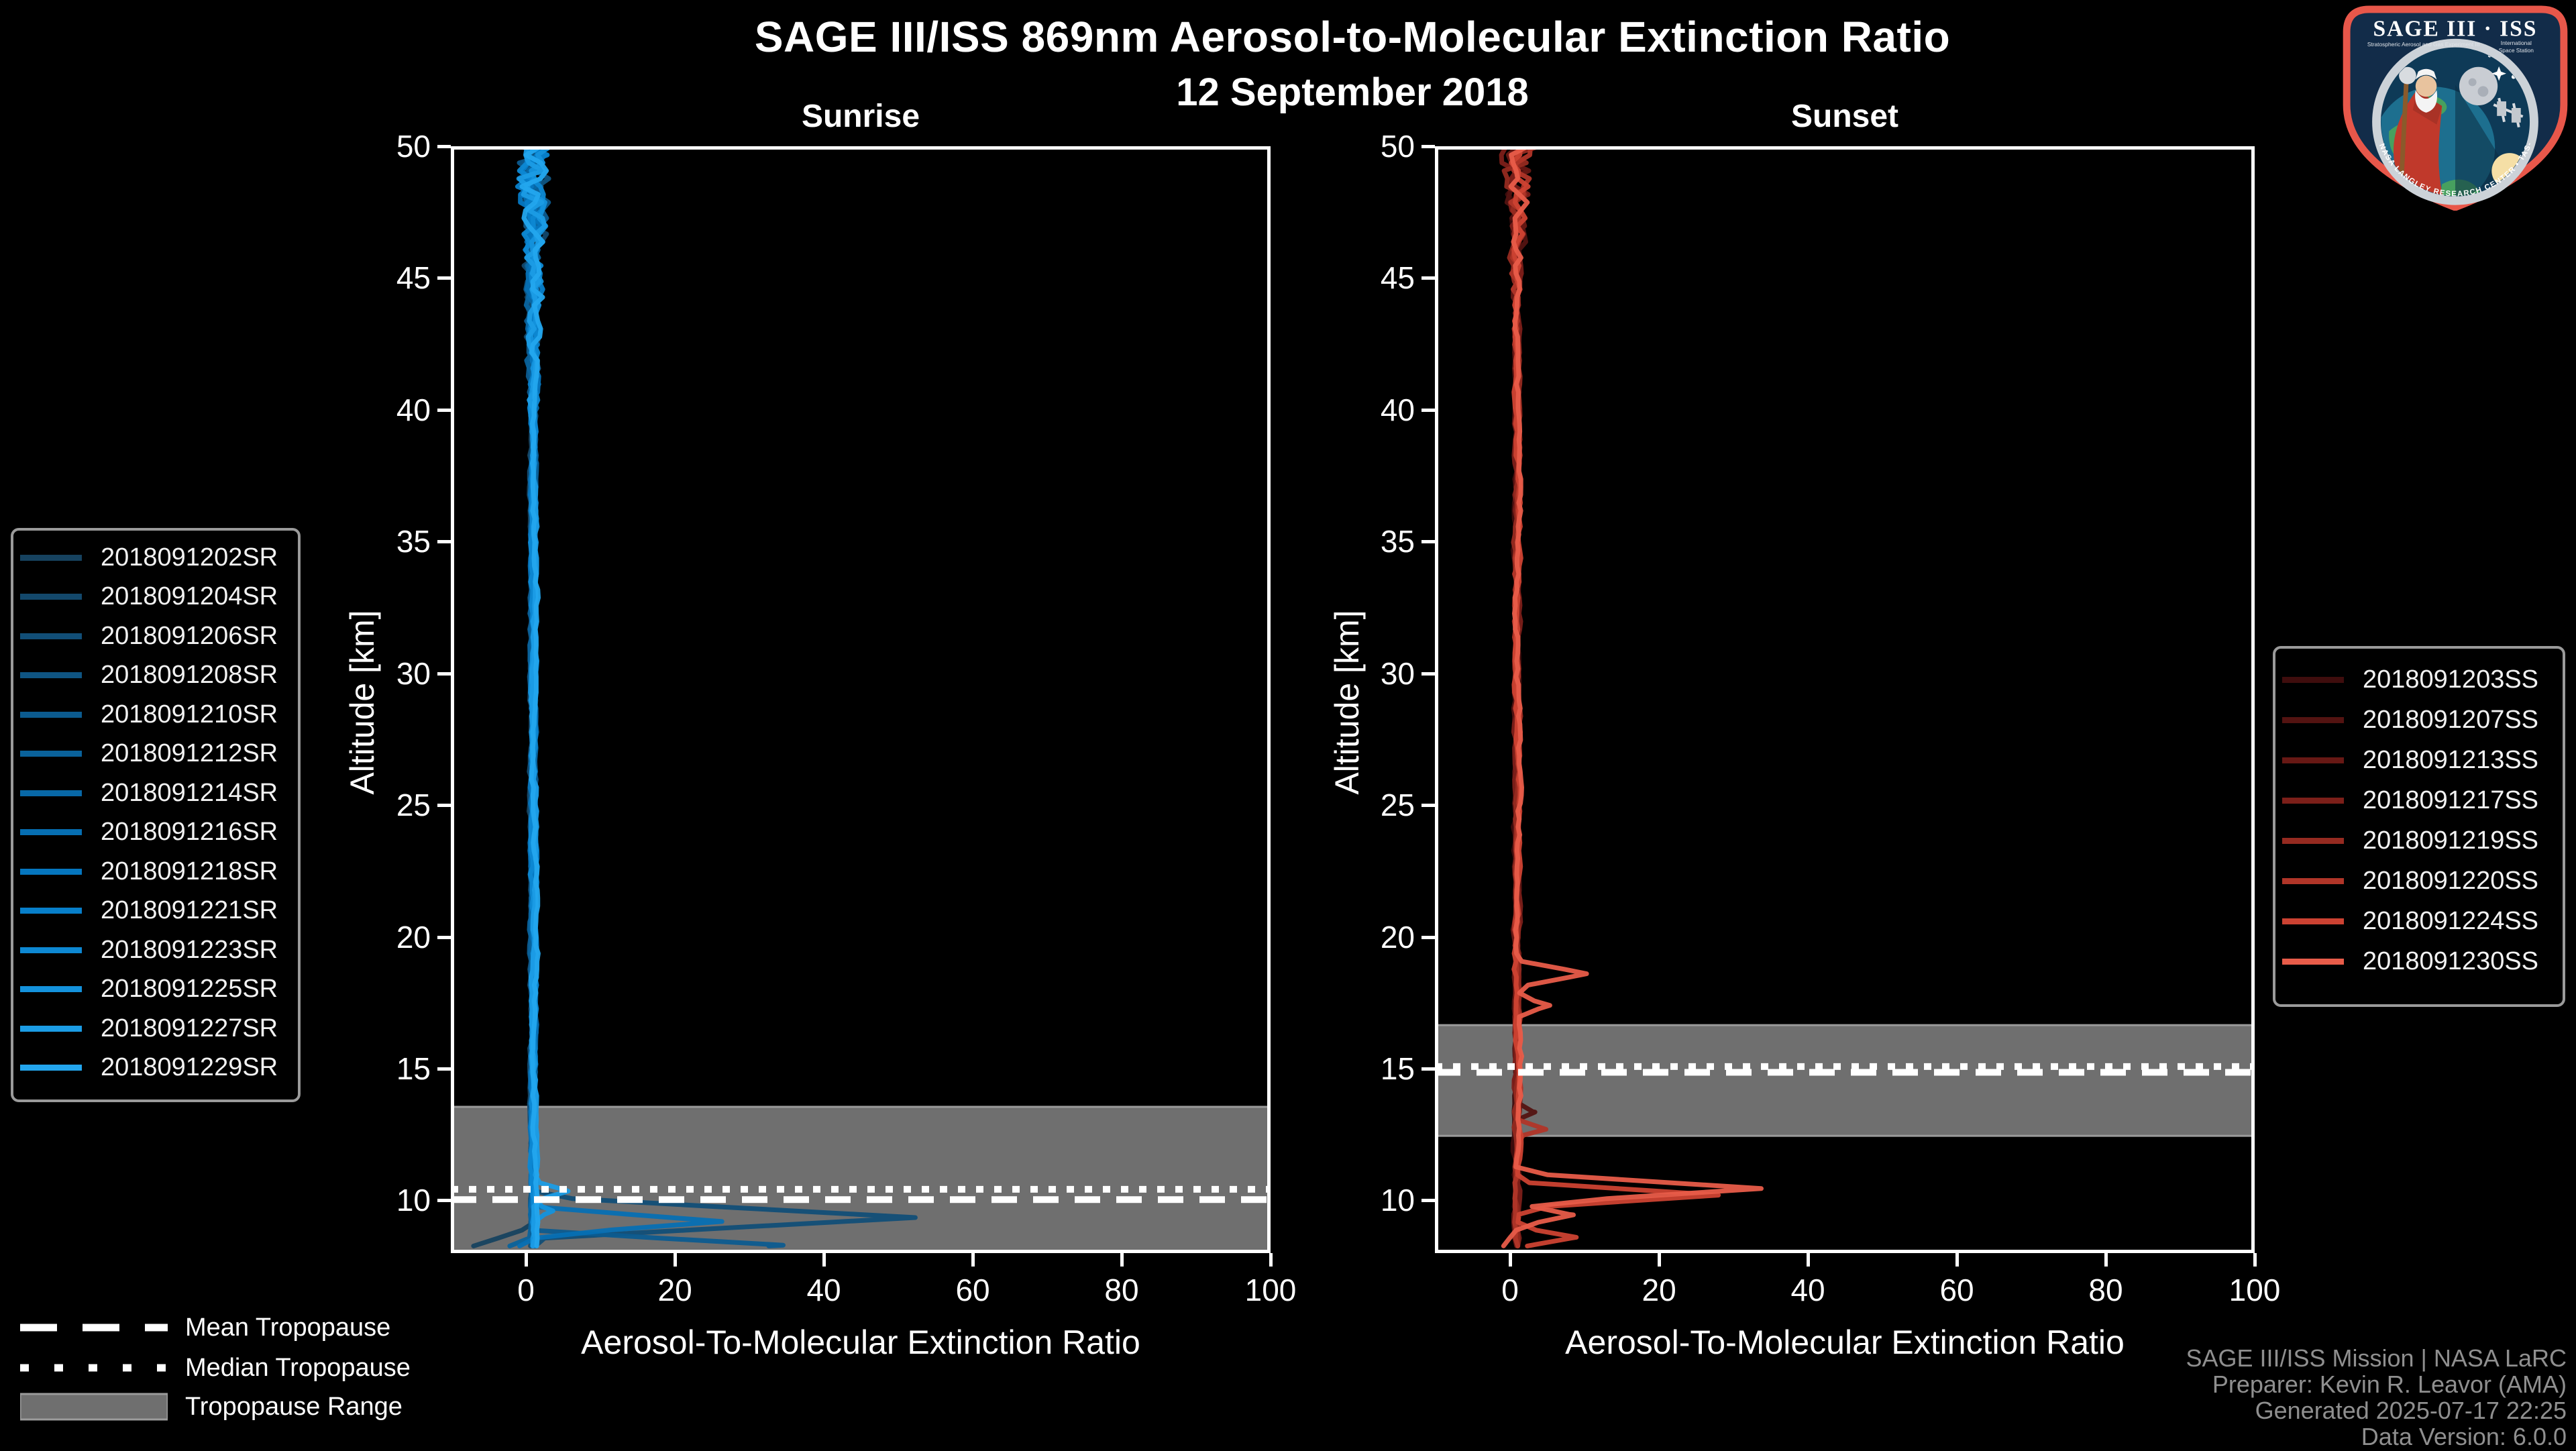  What do you see at coordinates (2451, 961) in the screenshot?
I see `legend-event-label: 2018091230SS` at bounding box center [2451, 961].